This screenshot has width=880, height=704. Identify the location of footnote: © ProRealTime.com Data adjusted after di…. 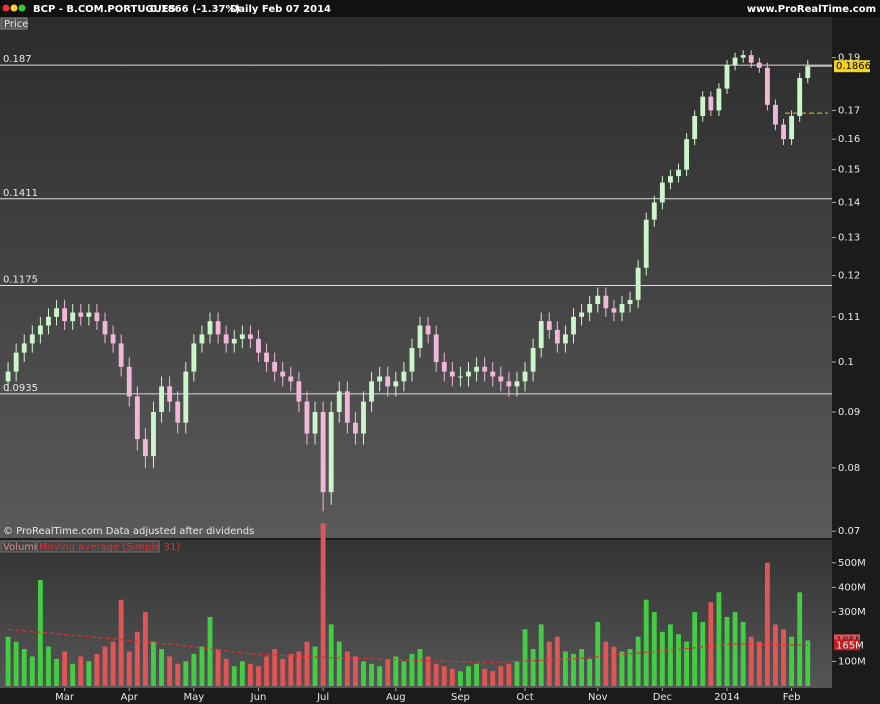
(128, 531).